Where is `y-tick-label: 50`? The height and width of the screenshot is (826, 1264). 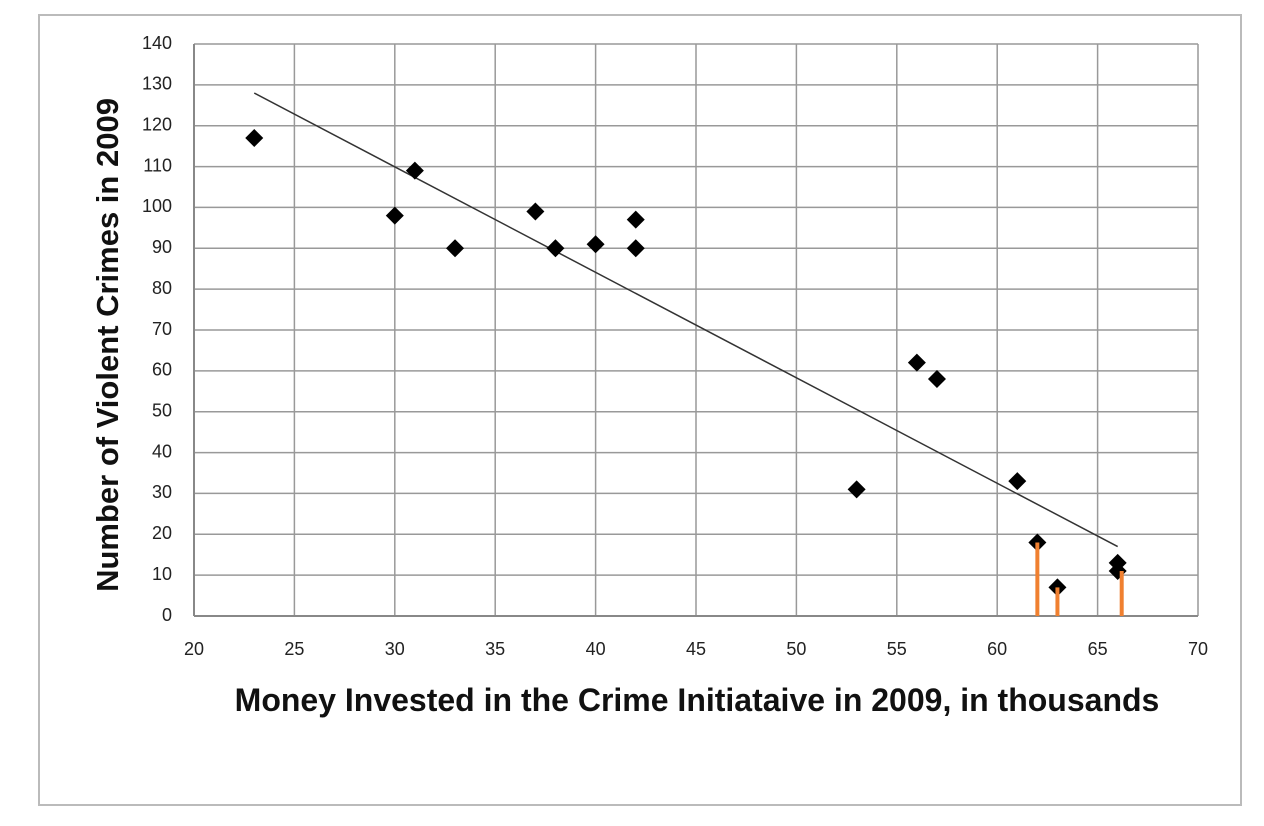
y-tick-label: 50 is located at coordinates (162, 410).